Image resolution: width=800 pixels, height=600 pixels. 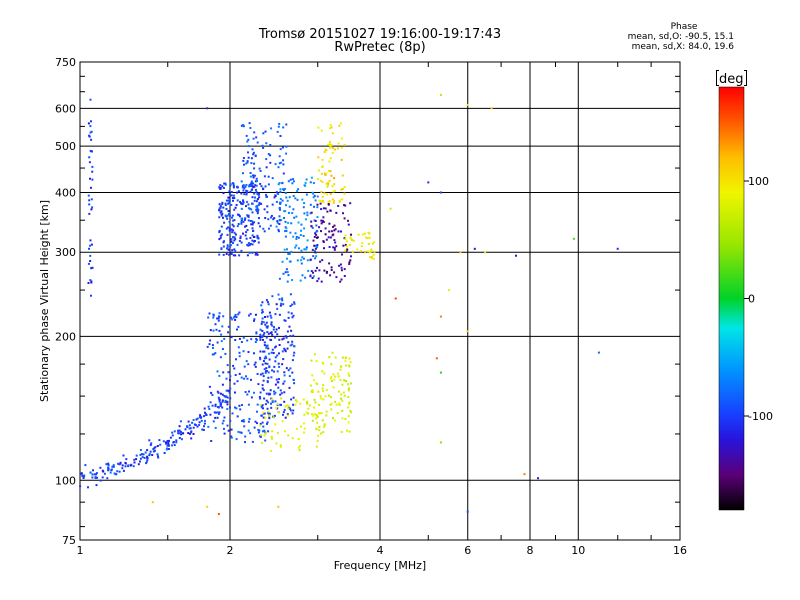 I want to click on y-tick-label: 750, so click(x=65, y=62).